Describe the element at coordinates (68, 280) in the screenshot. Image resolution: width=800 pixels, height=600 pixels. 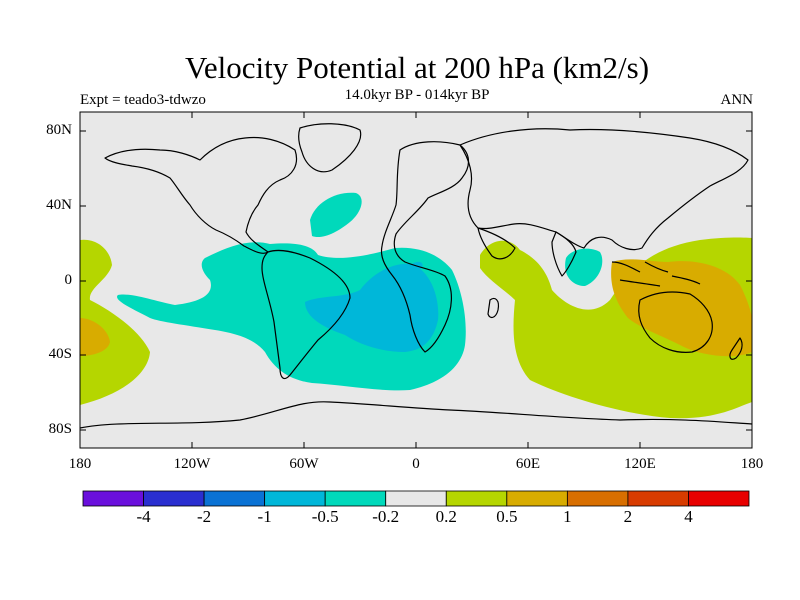
I see `lat-label: 0` at that location.